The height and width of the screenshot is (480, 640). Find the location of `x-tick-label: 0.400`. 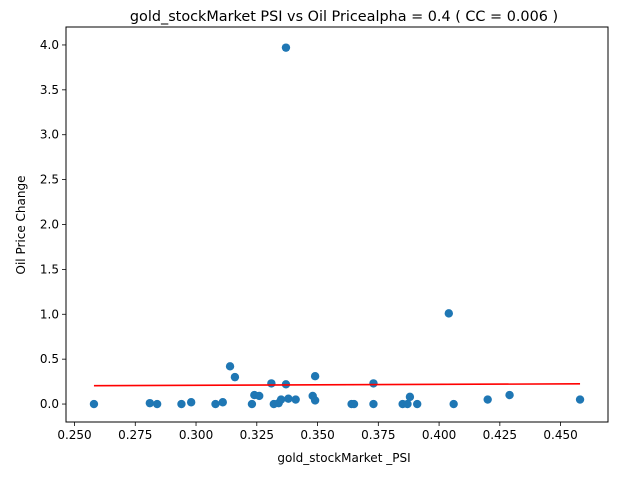

x-tick-label: 0.400 is located at coordinates (439, 435).